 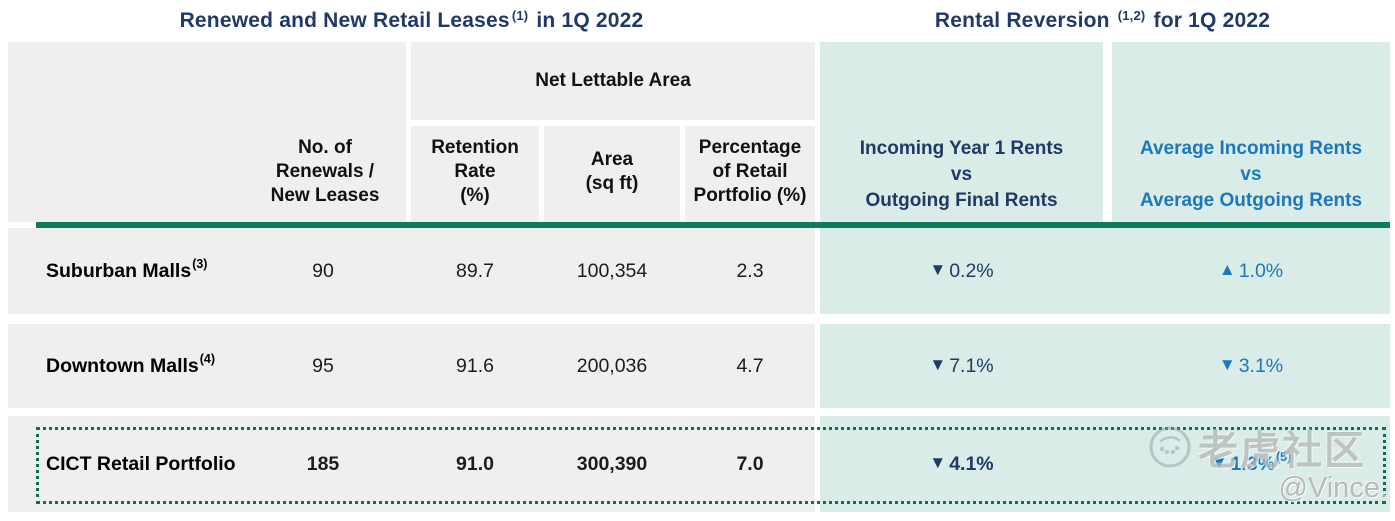 What do you see at coordinates (541, 174) in the screenshot?
I see `separator-retention-area` at bounding box center [541, 174].